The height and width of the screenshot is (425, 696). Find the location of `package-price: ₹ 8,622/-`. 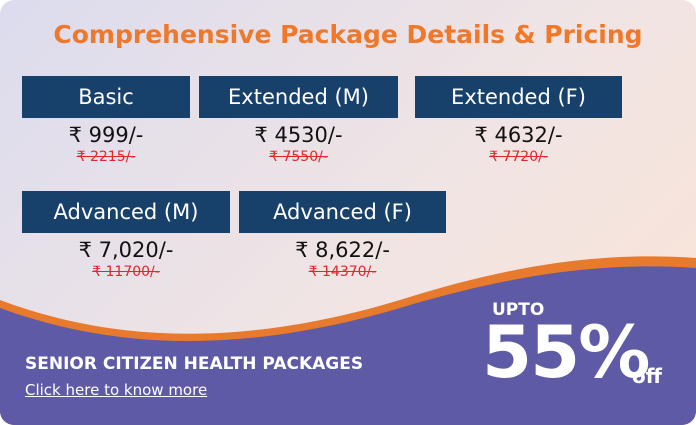

package-price: ₹ 8,622/- is located at coordinates (342, 250).